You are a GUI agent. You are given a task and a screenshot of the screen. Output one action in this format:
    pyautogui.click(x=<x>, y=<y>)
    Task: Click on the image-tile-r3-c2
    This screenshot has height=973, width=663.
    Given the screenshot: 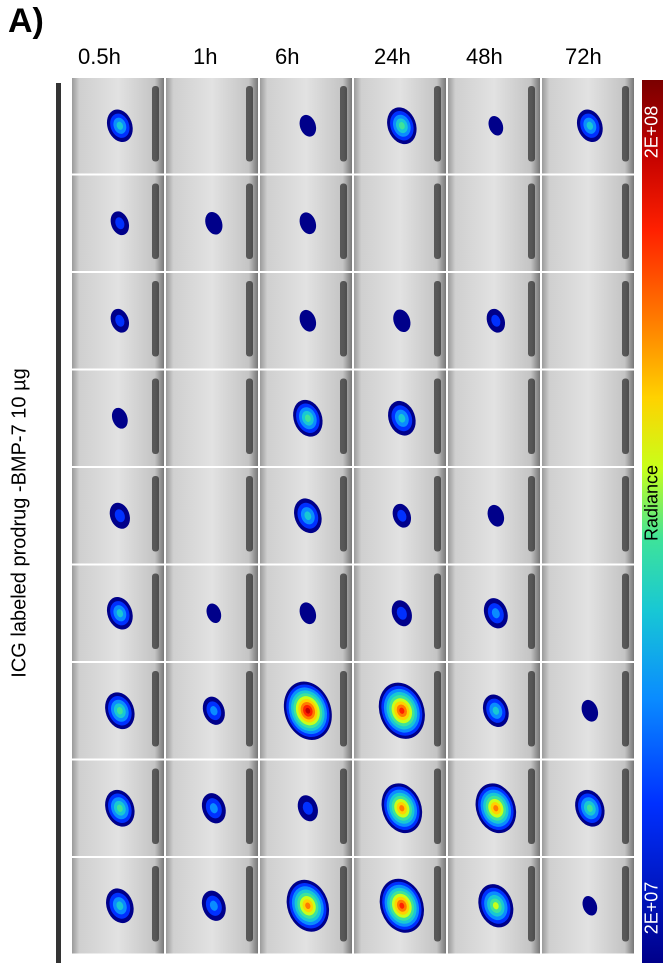 What is the action you would take?
    pyautogui.click(x=212, y=321)
    